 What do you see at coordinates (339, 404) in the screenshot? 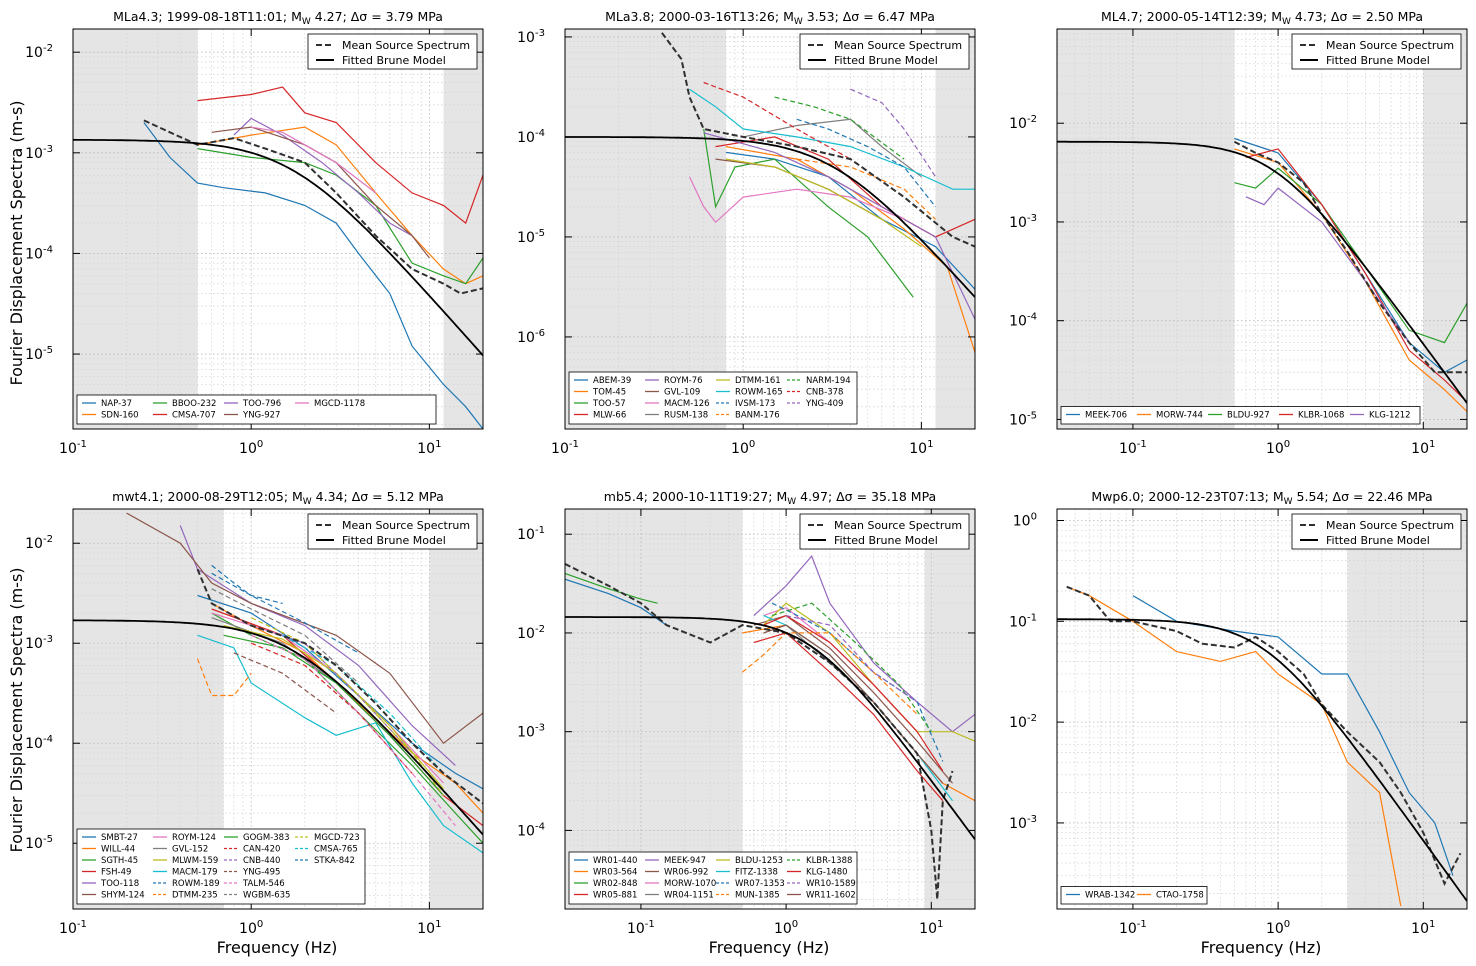
I see `legend-entry: MGCD-1178` at bounding box center [339, 404].